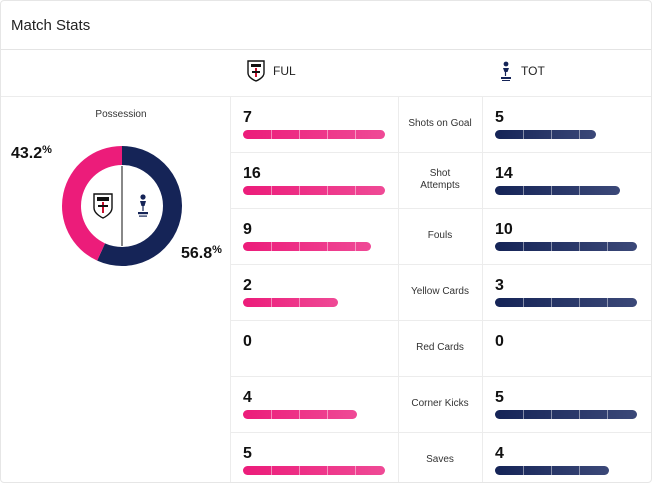 The height and width of the screenshot is (483, 652). Describe the element at coordinates (121, 114) in the screenshot. I see `possession-label: Possession` at that location.